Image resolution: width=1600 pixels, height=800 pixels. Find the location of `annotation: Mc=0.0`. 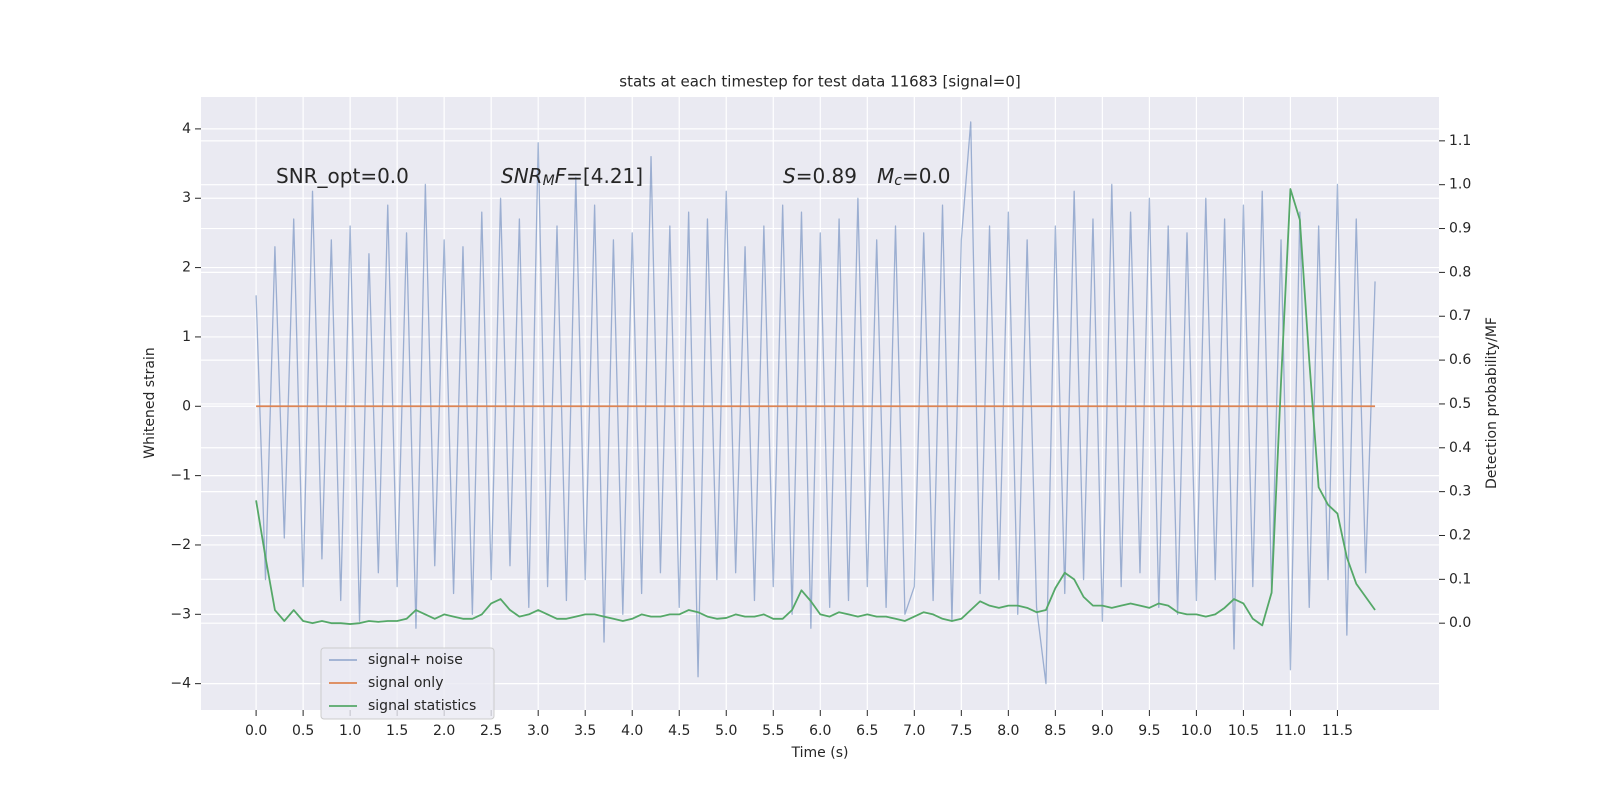

annotation: Mc=0.0 is located at coordinates (914, 177).